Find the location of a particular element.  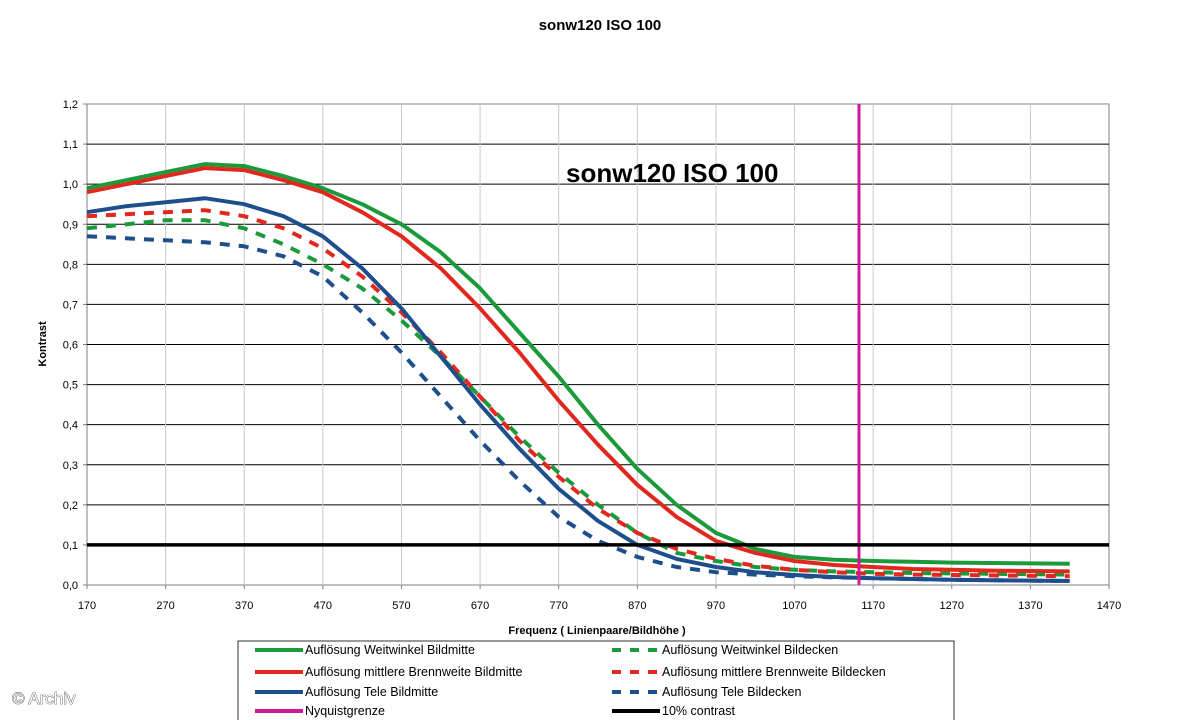

x-tick-label: 970 is located at coordinates (716, 606).